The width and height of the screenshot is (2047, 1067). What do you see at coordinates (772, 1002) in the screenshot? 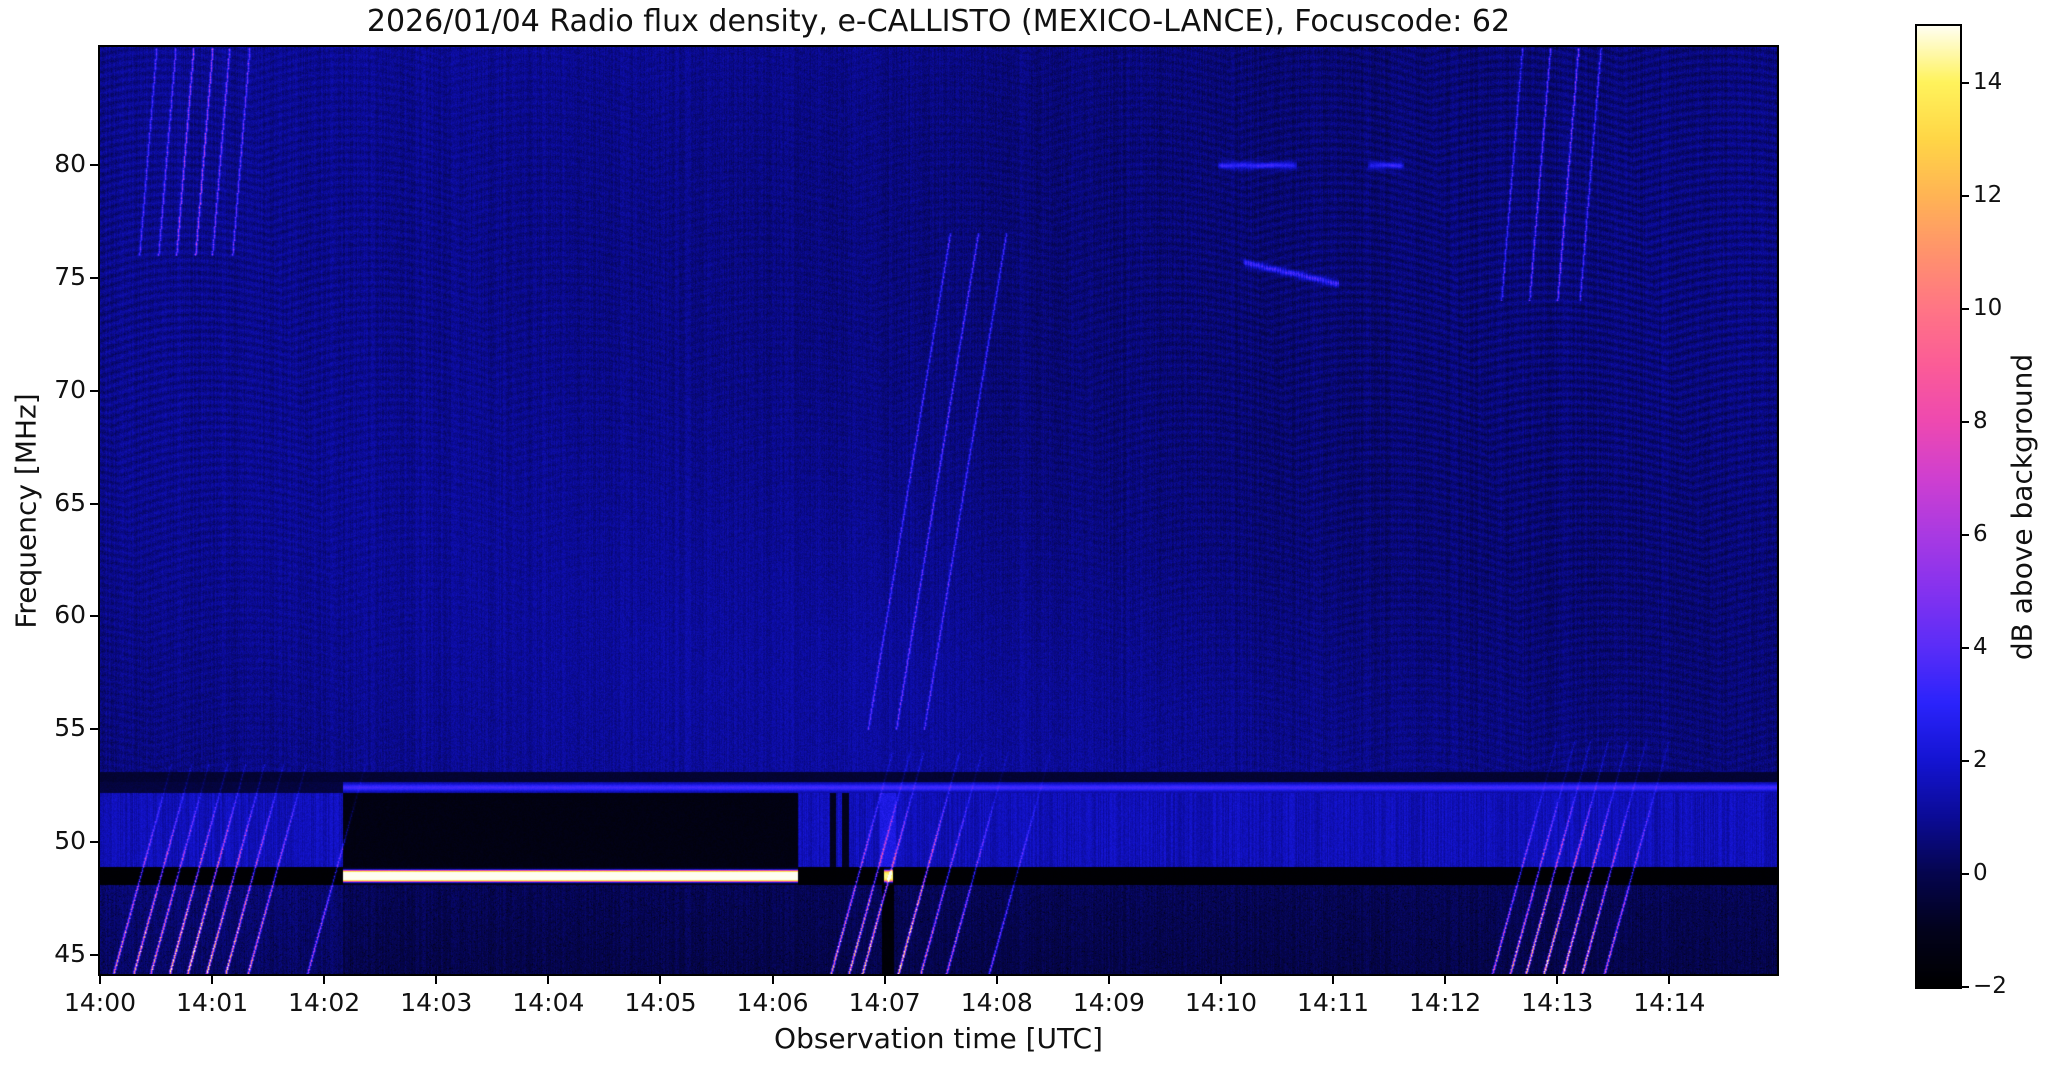
I see `x-tick-label: 14:06` at bounding box center [772, 1002].